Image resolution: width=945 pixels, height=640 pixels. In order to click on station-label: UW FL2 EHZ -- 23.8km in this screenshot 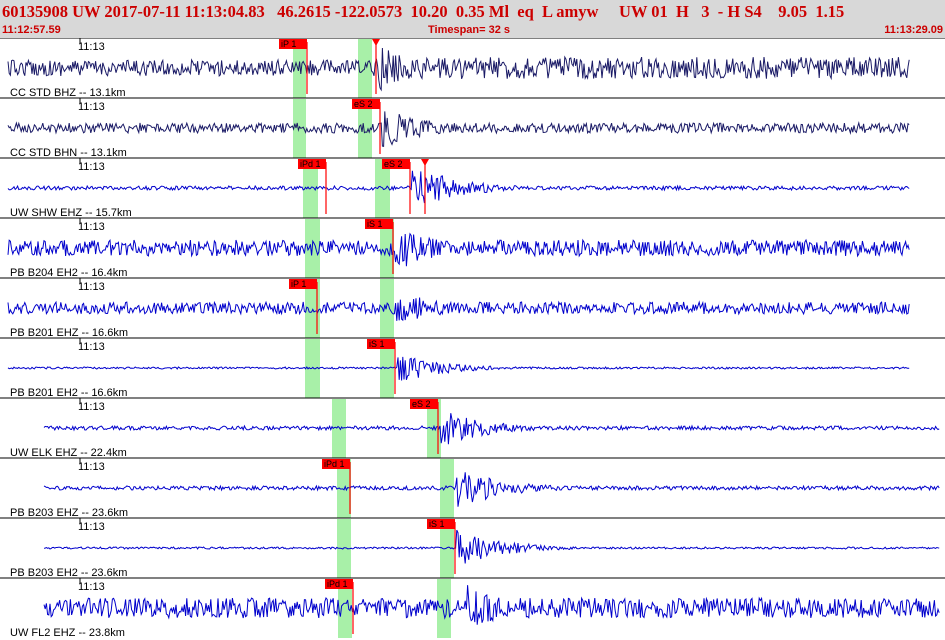, I will do `click(67, 633)`.